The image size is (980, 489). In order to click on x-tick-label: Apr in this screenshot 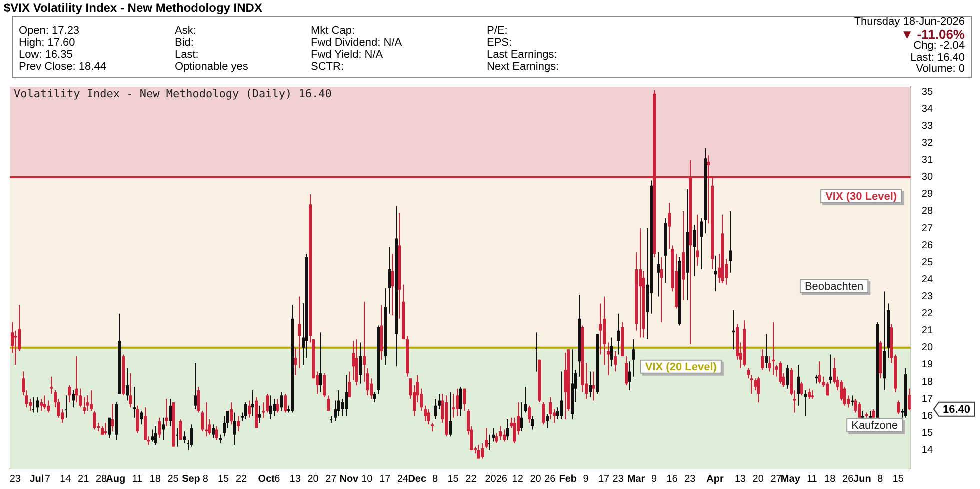, I will do `click(715, 479)`.